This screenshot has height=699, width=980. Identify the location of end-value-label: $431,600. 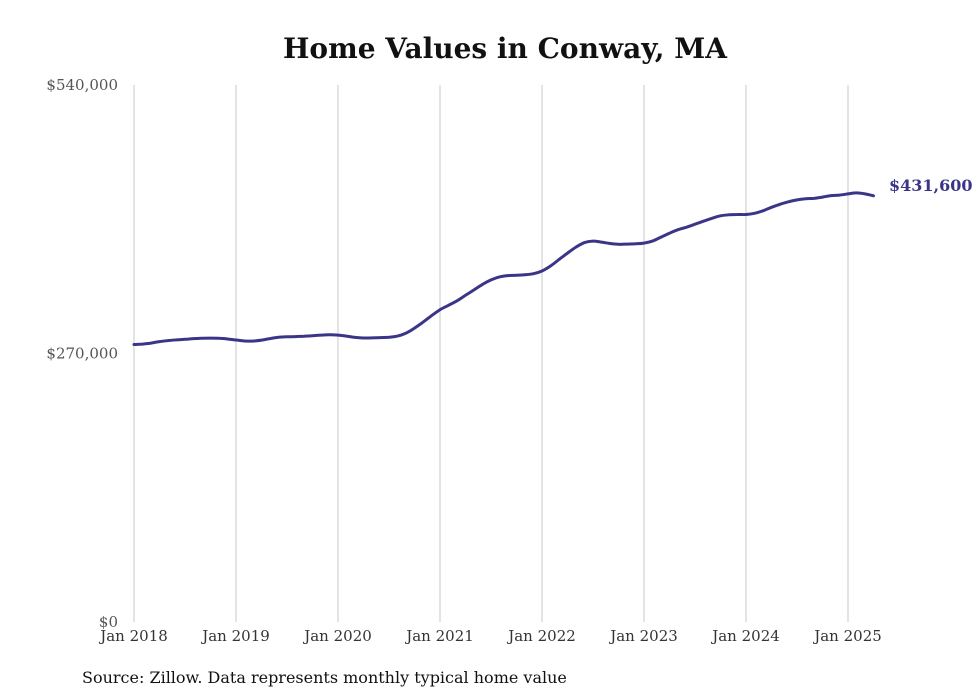
(931, 185).